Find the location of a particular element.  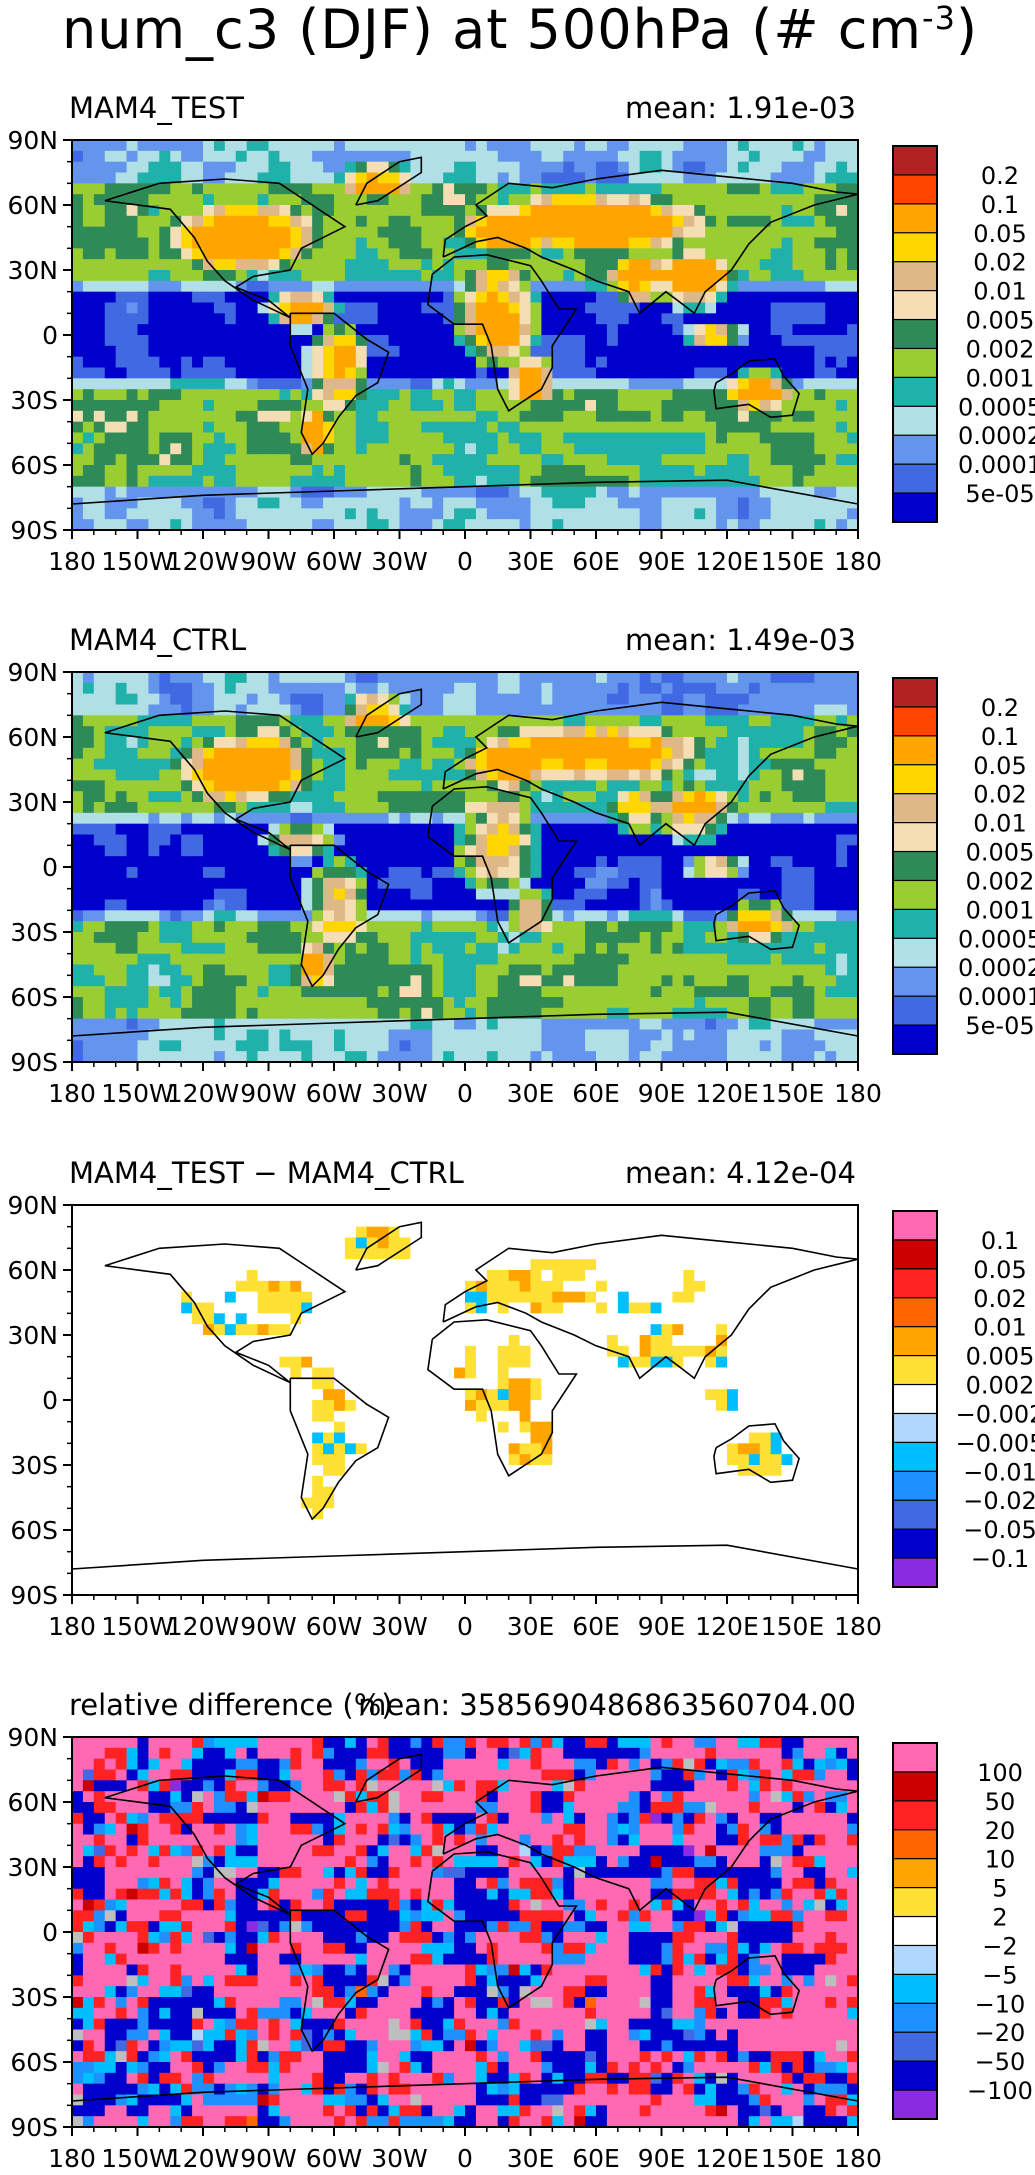

colorbar-label: 5e-05 is located at coordinates (999, 494).